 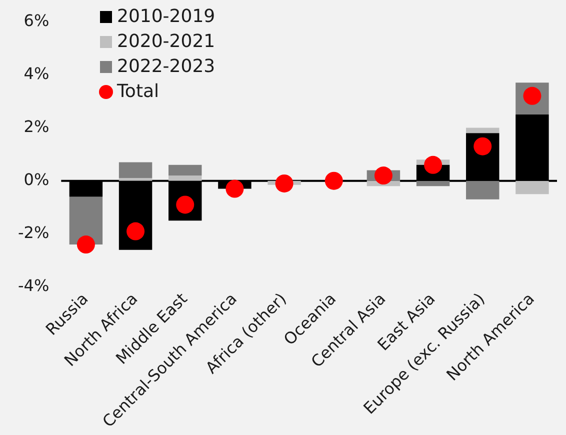 What do you see at coordinates (34, 232) in the screenshot?
I see `y-tick-label: -2%` at bounding box center [34, 232].